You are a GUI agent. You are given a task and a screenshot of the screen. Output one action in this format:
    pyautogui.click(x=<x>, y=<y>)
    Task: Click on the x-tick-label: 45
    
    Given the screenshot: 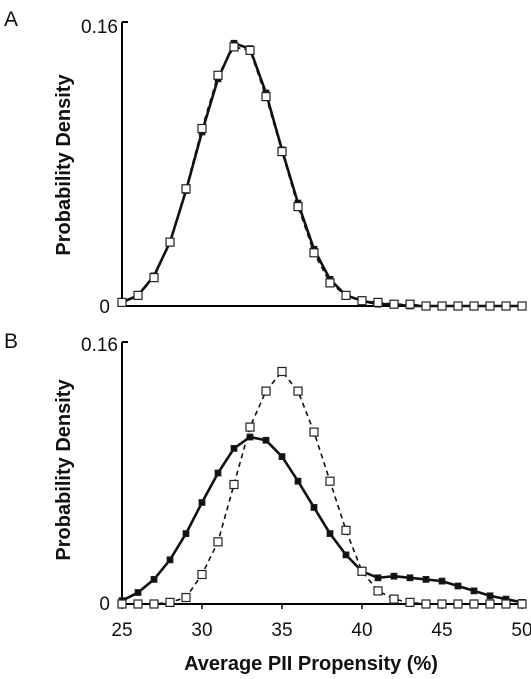 What is the action you would take?
    pyautogui.click(x=441, y=630)
    